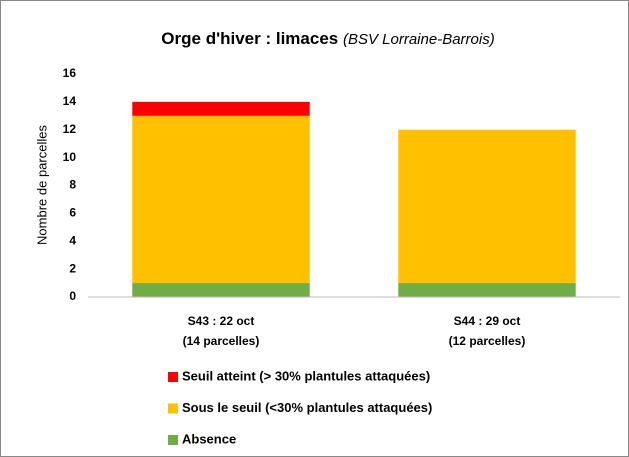 The image size is (629, 457). I want to click on x-tick-label: S43 : 22 oct, so click(221, 321).